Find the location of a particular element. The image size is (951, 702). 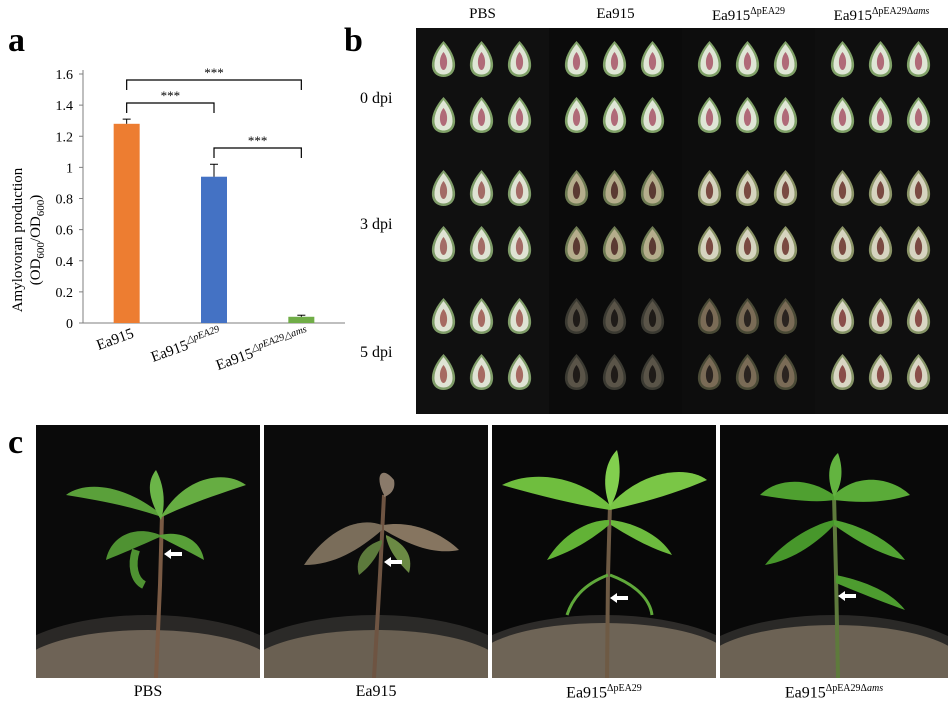

y-axis-title: Amylovoran production (OD600/OD600) is located at coordinates (28, 239).